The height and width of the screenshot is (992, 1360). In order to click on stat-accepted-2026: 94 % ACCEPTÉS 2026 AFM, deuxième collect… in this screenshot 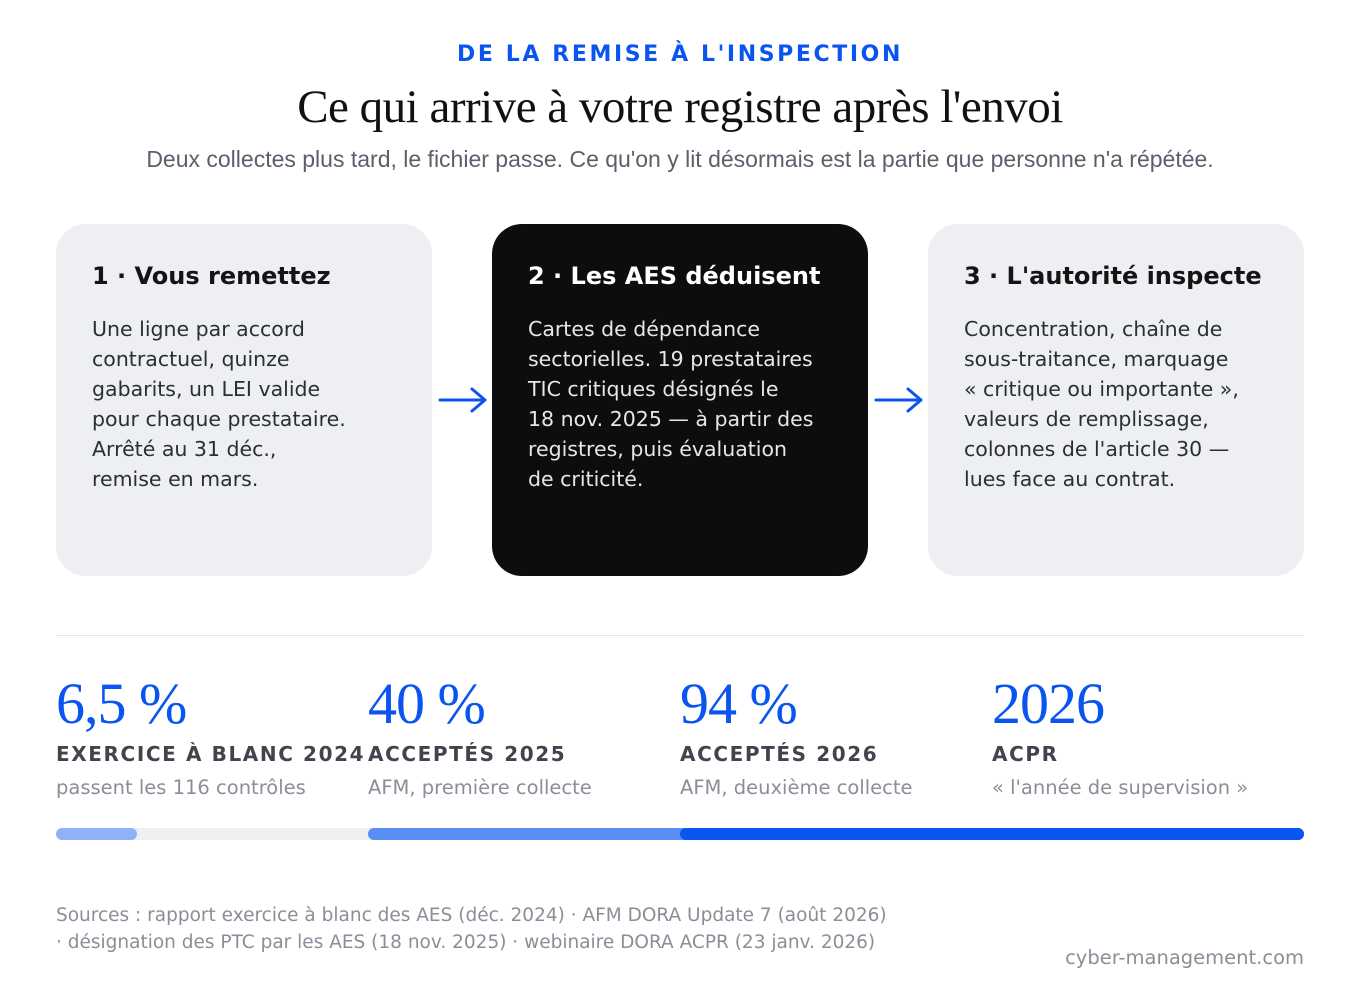, I will do `click(836, 735)`.